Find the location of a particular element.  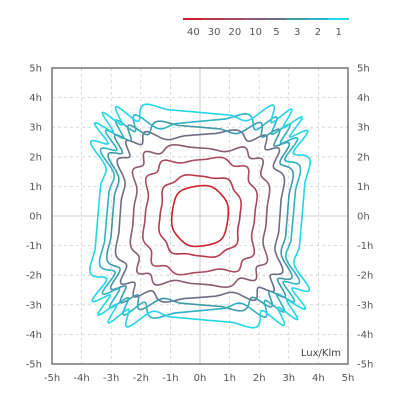

y-tick-label-right: -4h is located at coordinates (365, 335).